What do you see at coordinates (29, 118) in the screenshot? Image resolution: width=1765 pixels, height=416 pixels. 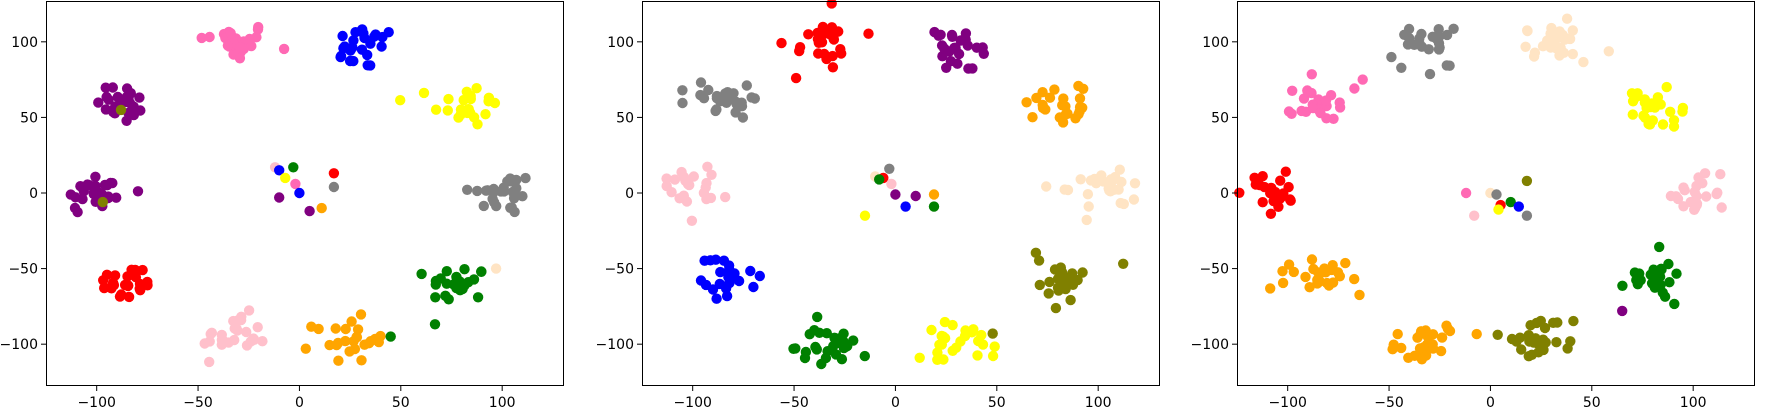 I see `y-tick-label: 50` at bounding box center [29, 118].